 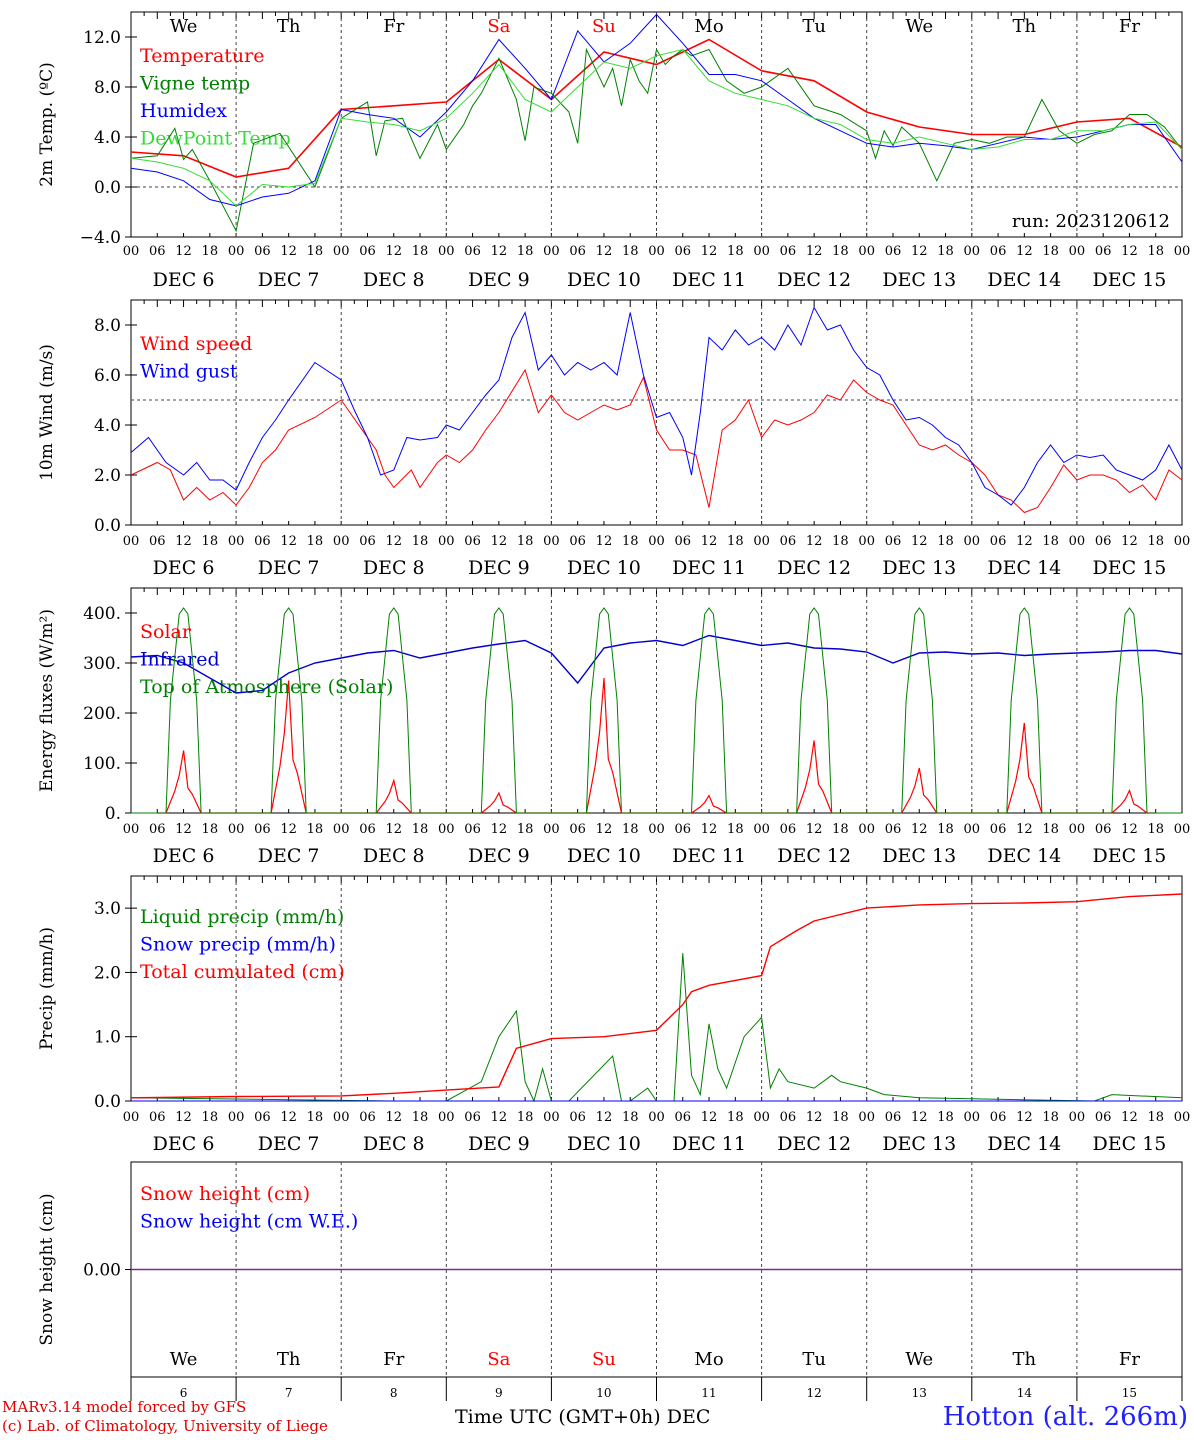 I want to click on series-line-temperature, so click(x=656, y=108).